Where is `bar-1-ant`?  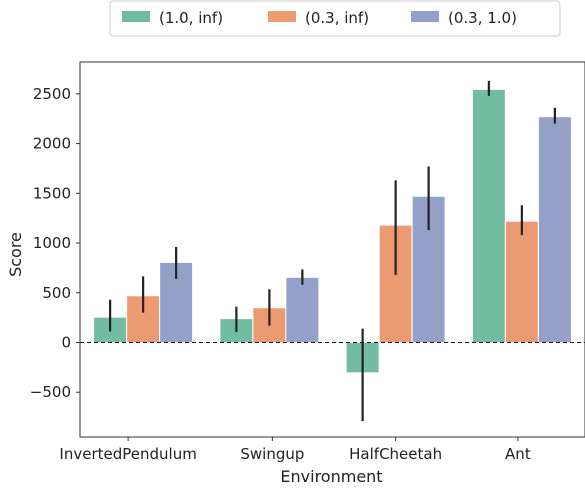 bar-1-ant is located at coordinates (488, 216).